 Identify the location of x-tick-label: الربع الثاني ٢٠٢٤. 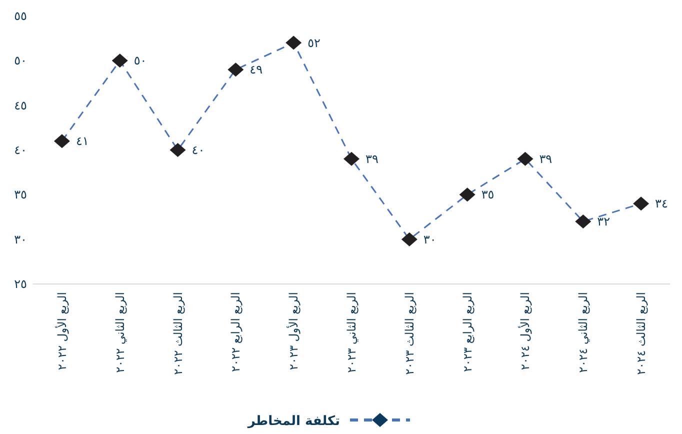
(583, 332).